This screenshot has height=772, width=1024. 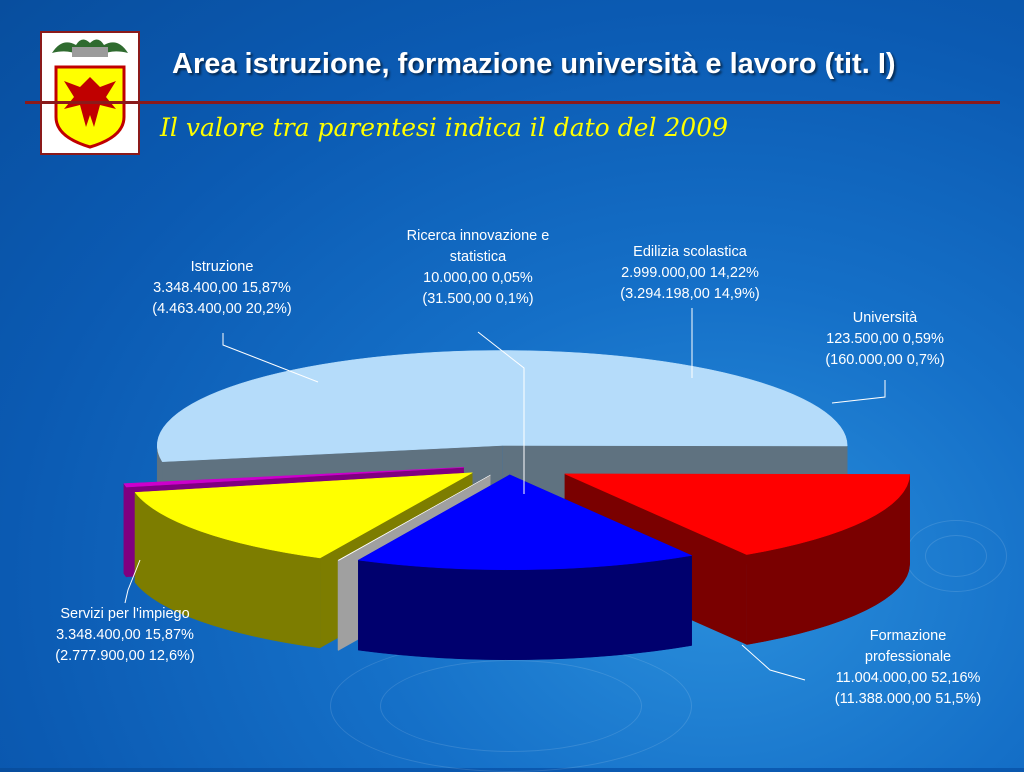 What do you see at coordinates (884, 360) in the screenshot?
I see `slice-label-line: (160.000,00 0,7%)` at bounding box center [884, 360].